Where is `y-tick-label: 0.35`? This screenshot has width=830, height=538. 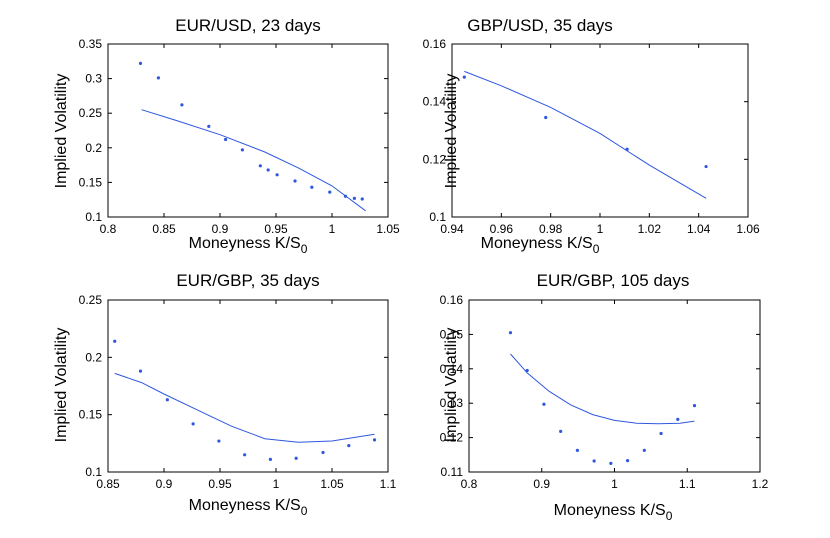
y-tick-label: 0.35 is located at coordinates (91, 44).